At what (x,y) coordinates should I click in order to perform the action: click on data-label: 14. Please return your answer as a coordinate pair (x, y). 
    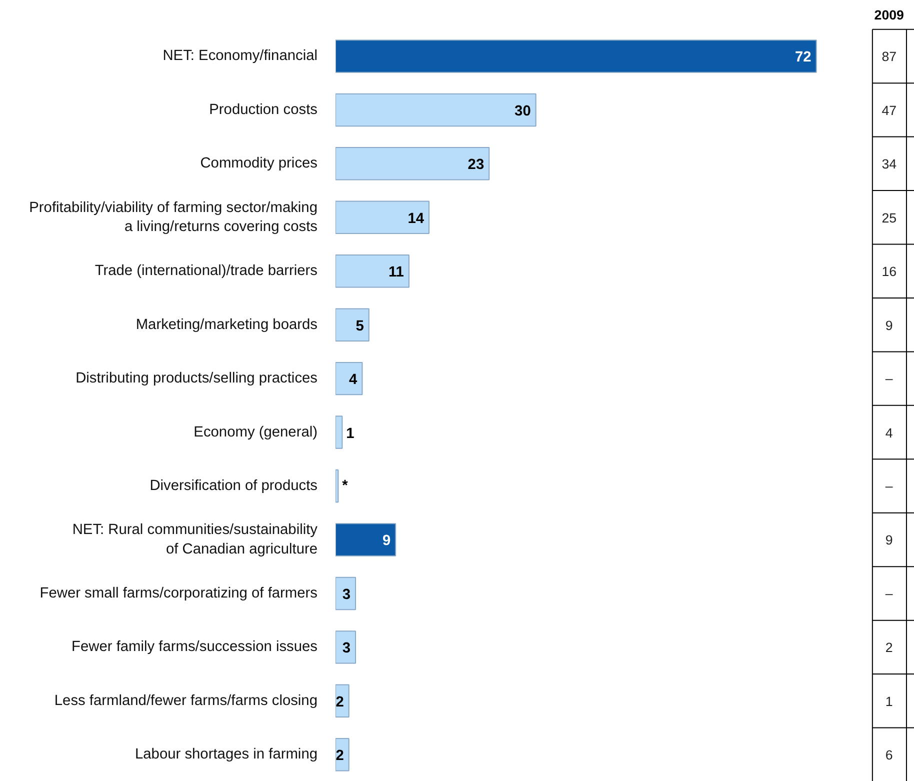
    Looking at the image, I should click on (416, 218).